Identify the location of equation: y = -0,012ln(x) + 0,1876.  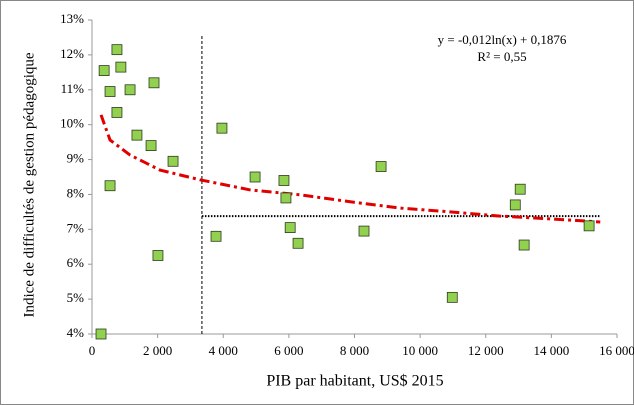
(502, 39).